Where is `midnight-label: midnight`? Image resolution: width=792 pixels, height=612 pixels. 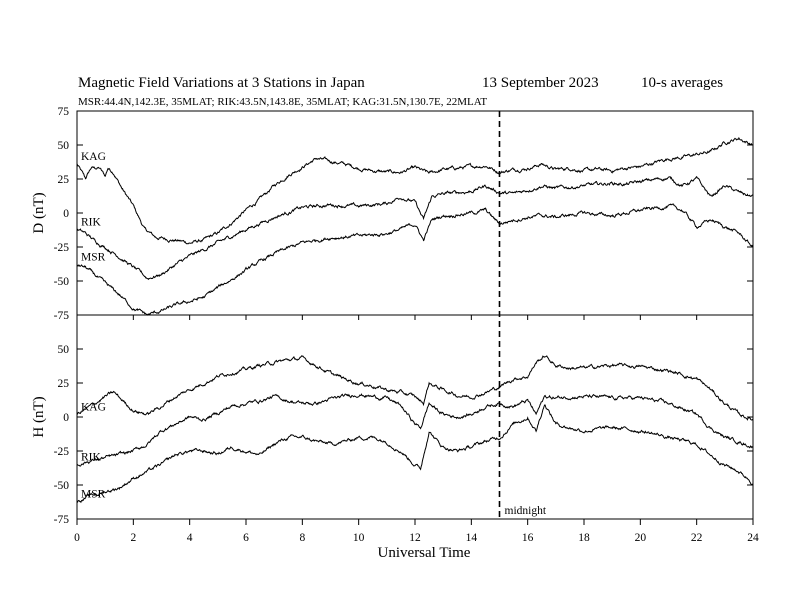
midnight-label: midnight is located at coordinates (526, 511).